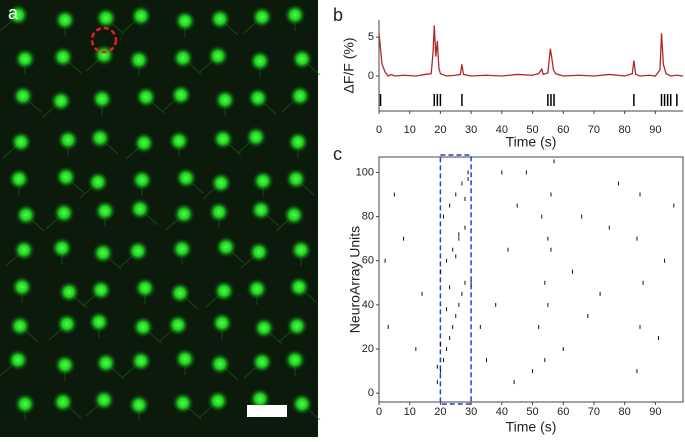 This screenshot has height=442, width=685. What do you see at coordinates (349, 65) in the screenshot?
I see `y-axis-title: ΔF/F (%)` at bounding box center [349, 65].